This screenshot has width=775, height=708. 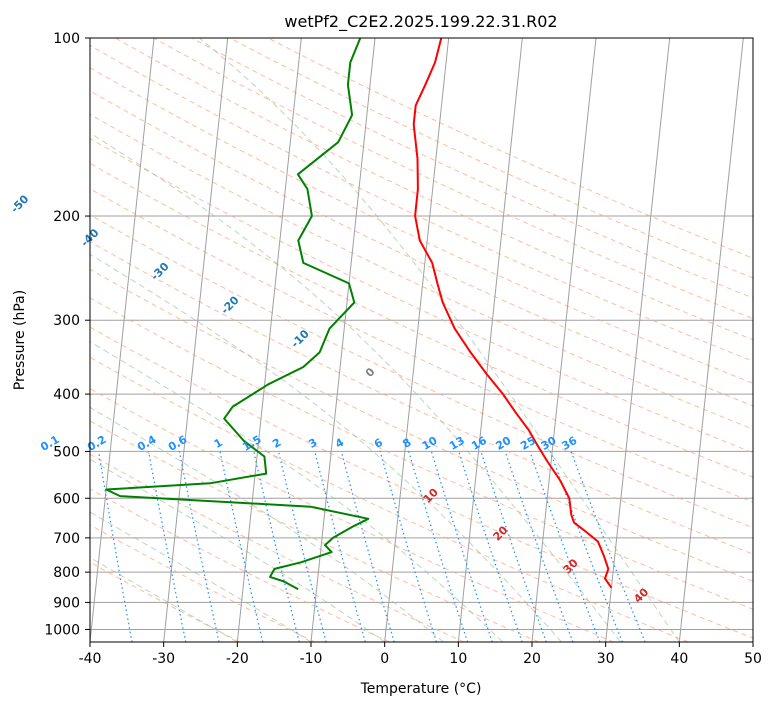 I want to click on y-axis-label: Pressure (hPa), so click(x=20, y=340).